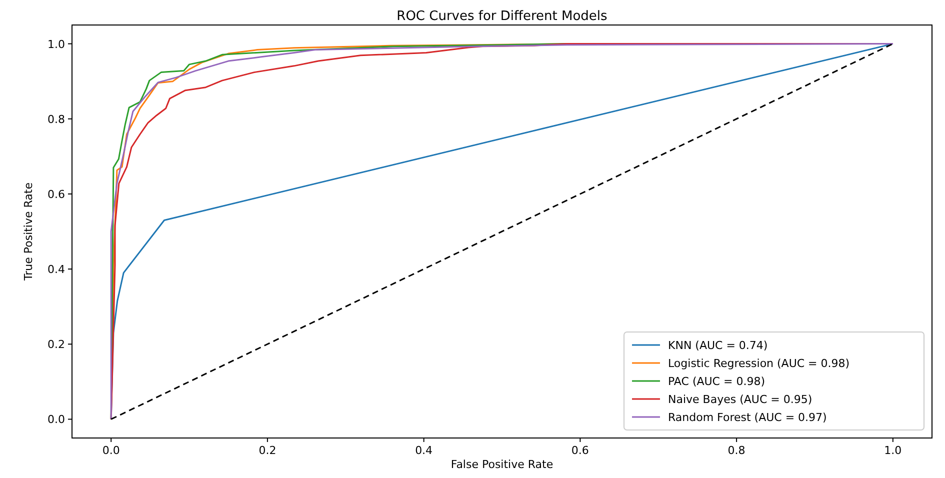  What do you see at coordinates (424, 450) in the screenshot?
I see `x-tick-label: 0.4` at bounding box center [424, 450].